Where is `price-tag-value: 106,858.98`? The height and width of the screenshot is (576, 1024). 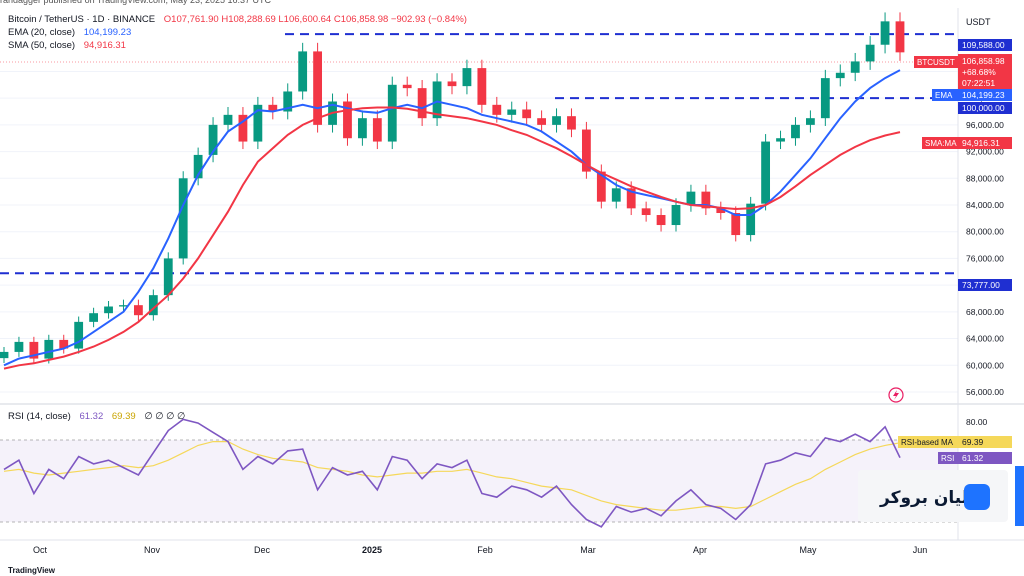 price-tag-value: 106,858.98 is located at coordinates (983, 61).